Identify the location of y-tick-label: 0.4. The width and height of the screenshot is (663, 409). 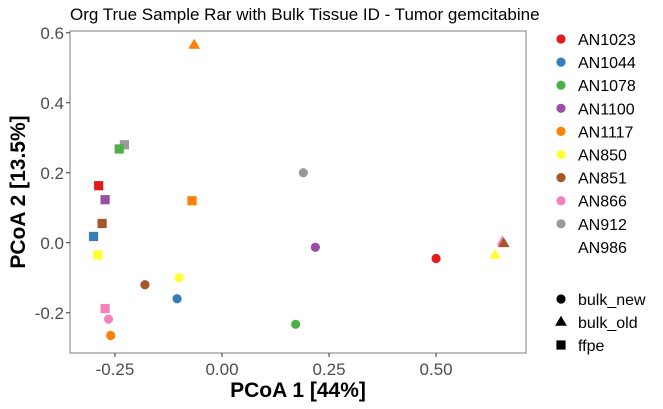
(52, 103).